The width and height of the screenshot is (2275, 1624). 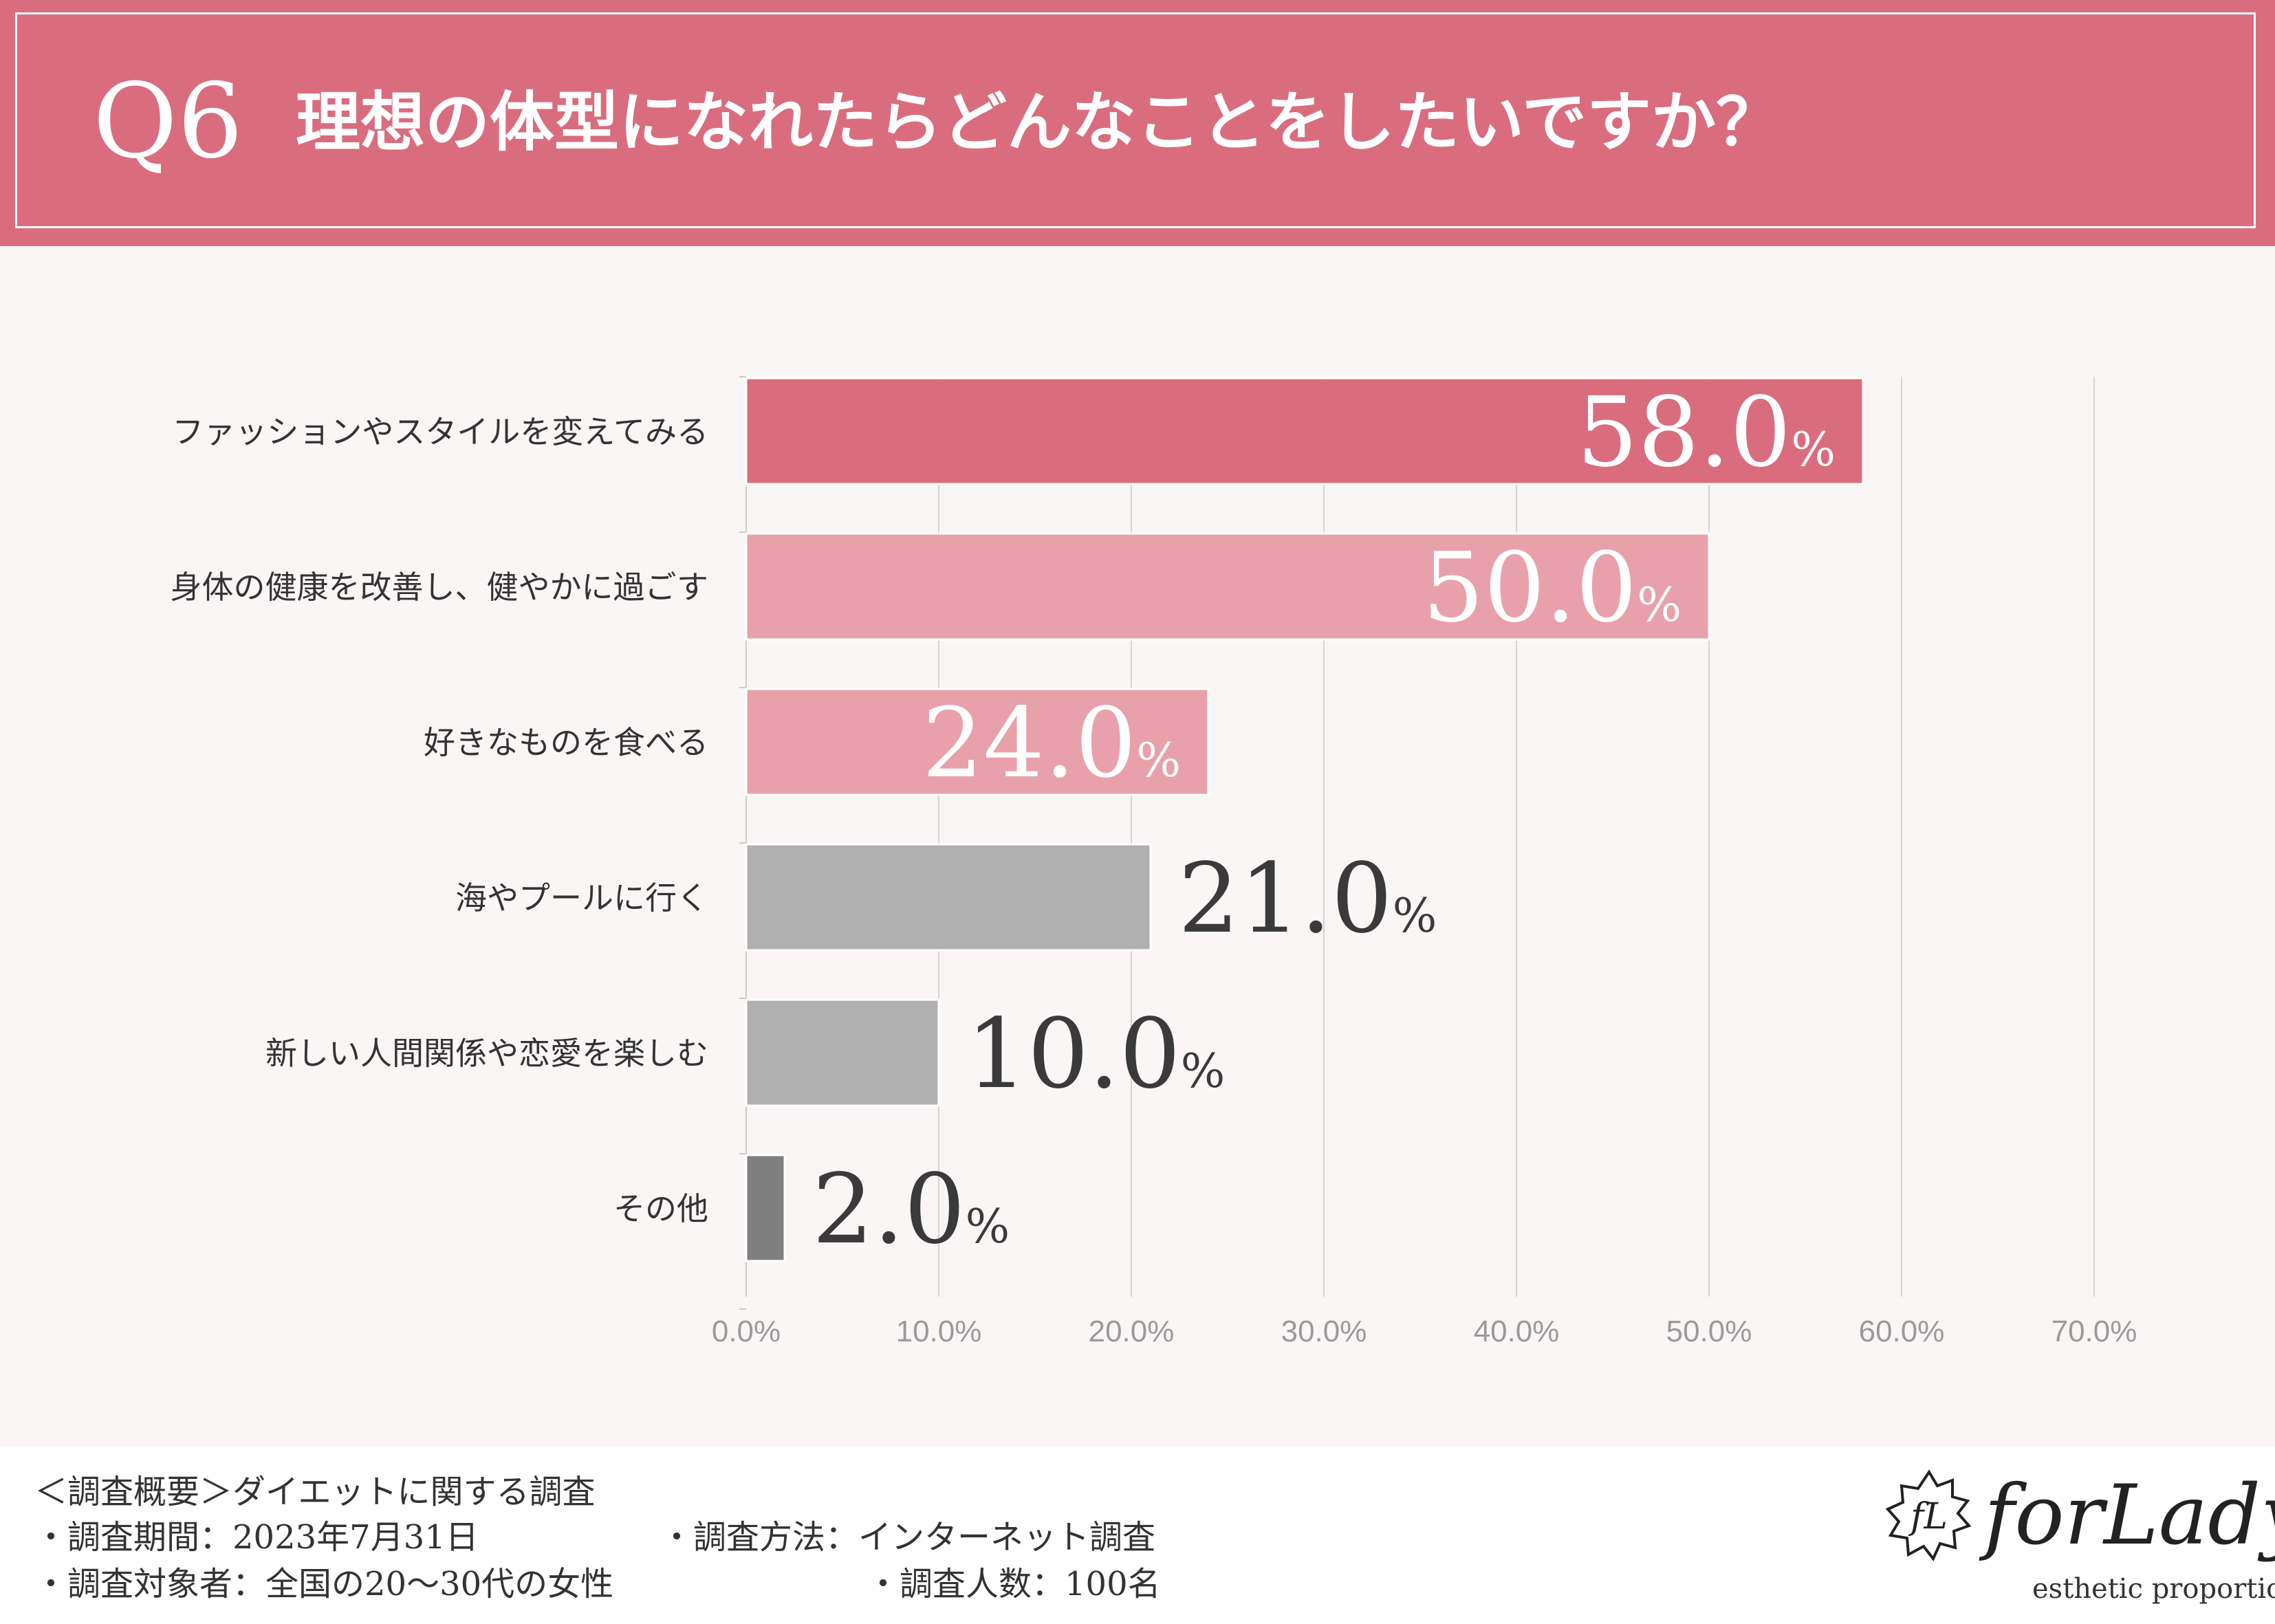 What do you see at coordinates (168, 122) in the screenshot?
I see `question-number: Q6` at bounding box center [168, 122].